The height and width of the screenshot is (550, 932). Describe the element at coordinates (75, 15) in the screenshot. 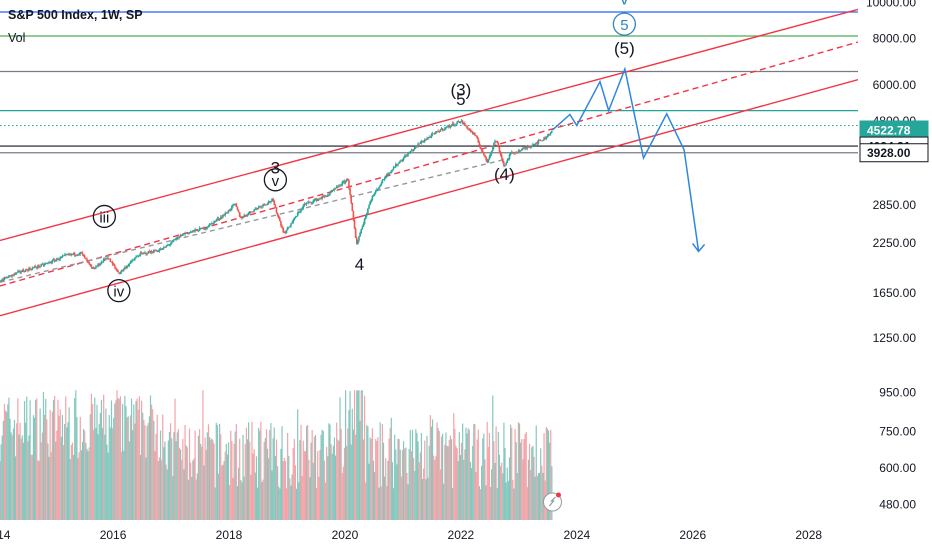

I see `symbol-title: S&P 500 Index, 1W, SP` at that location.